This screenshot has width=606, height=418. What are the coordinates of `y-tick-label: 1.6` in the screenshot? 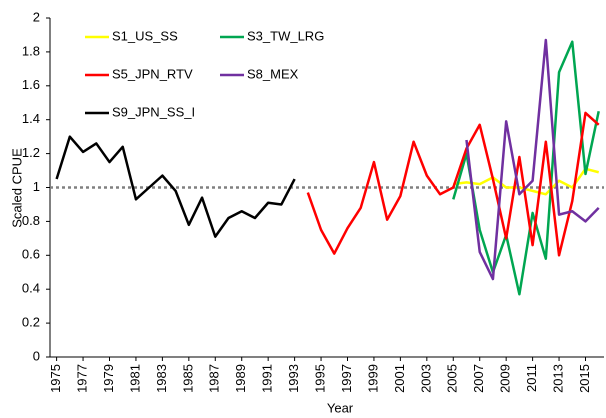 It's located at (31, 84).